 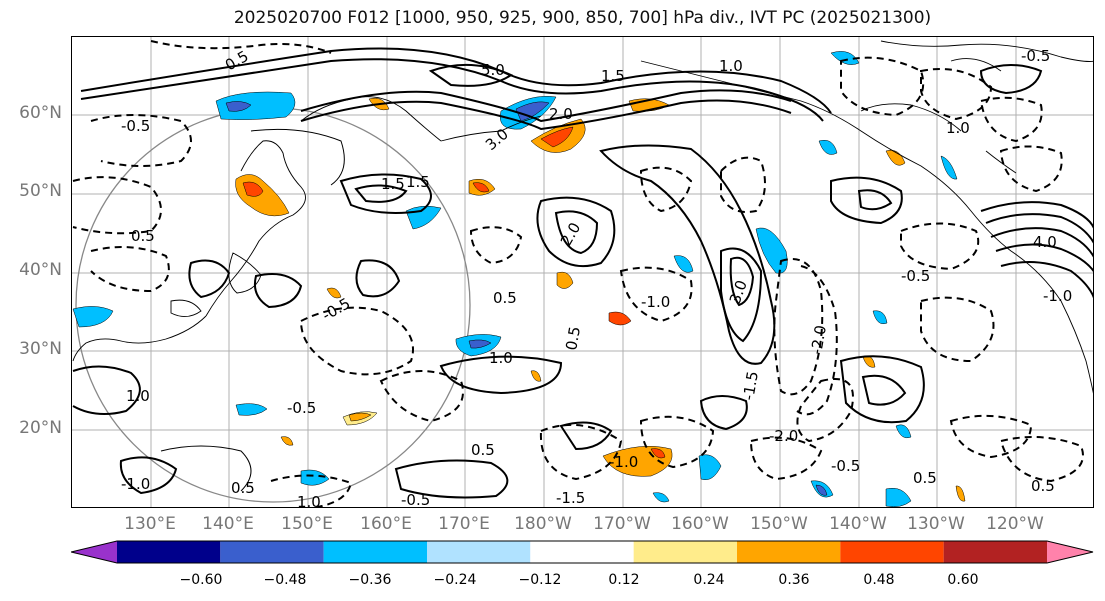 I want to click on colorbar-tick: −0.60, so click(x=201, y=580).